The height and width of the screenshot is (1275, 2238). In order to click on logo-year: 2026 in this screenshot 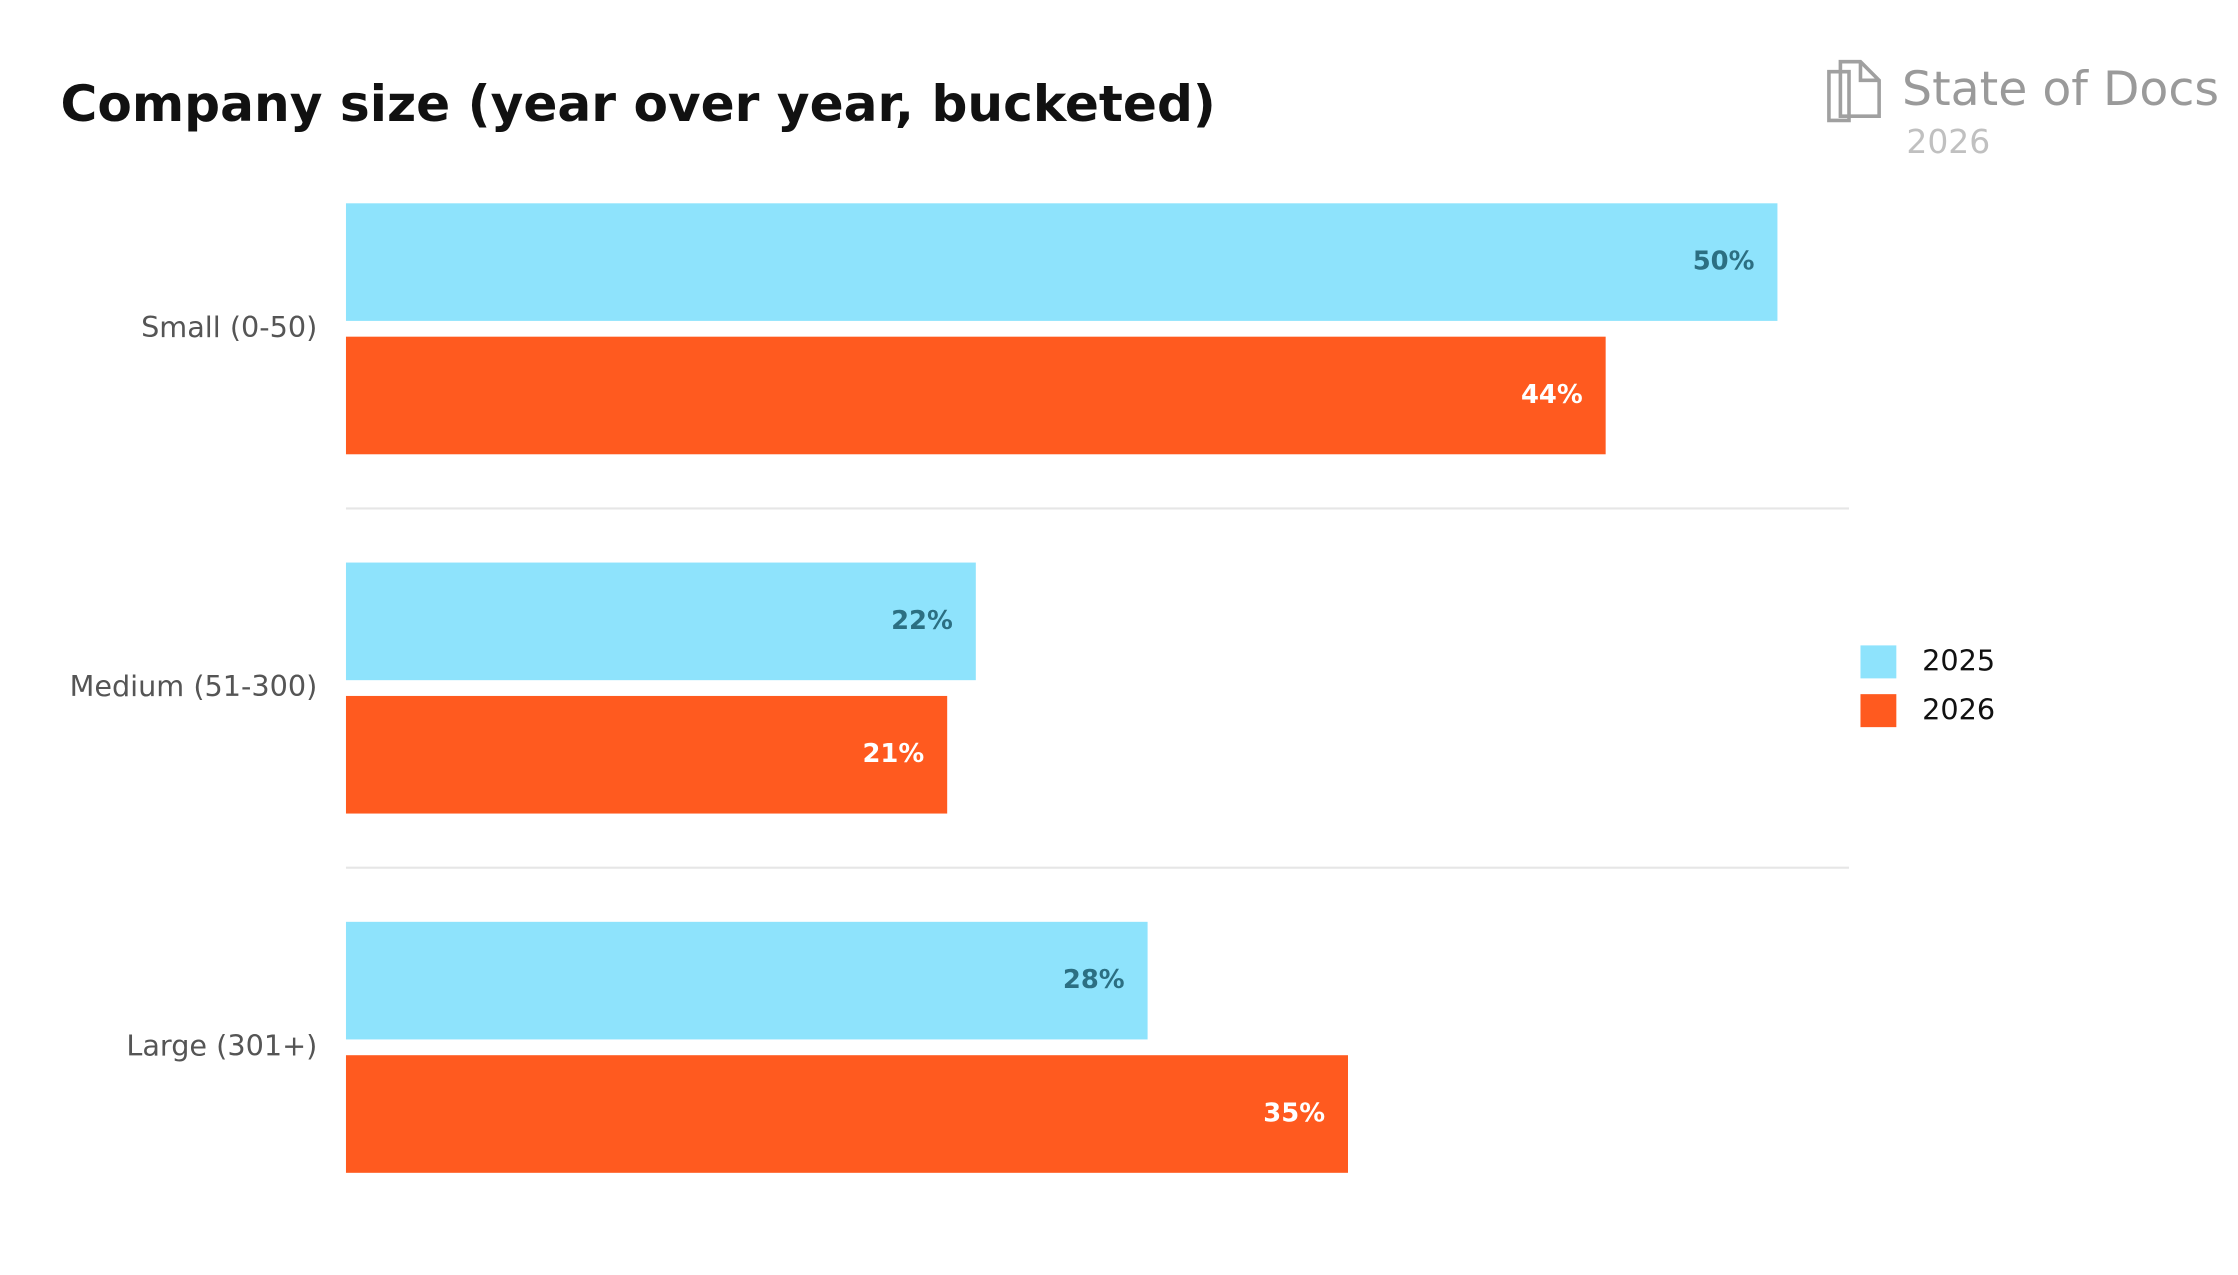, I will do `click(1948, 141)`.